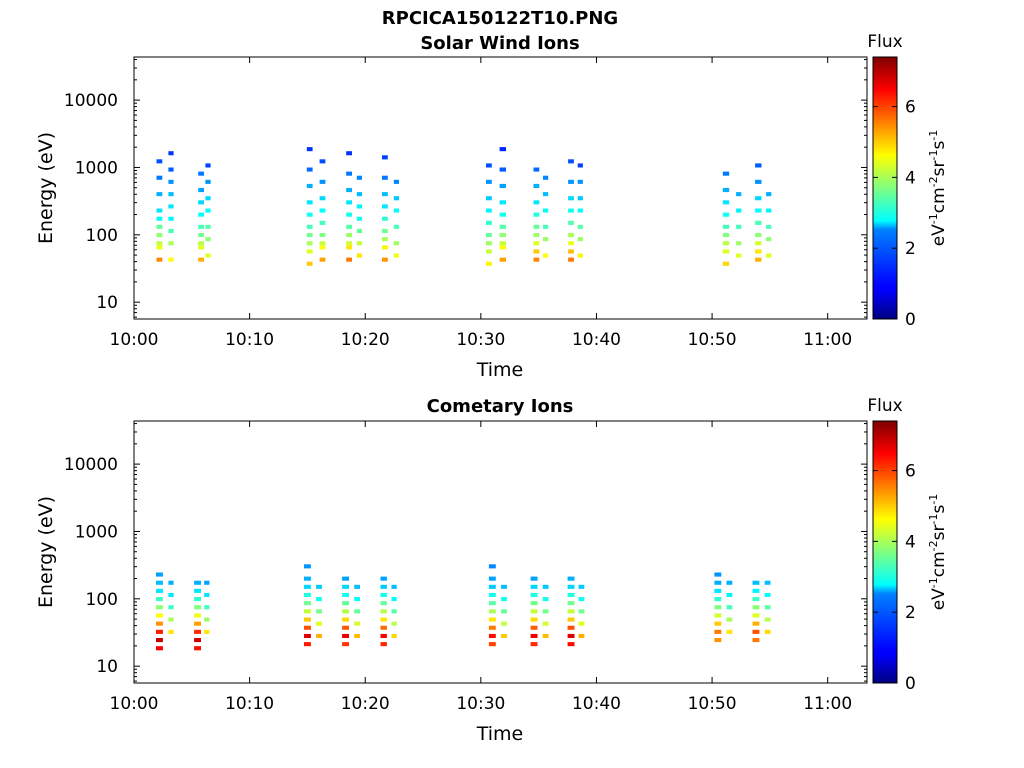 Image resolution: width=1024 pixels, height=768 pixels. I want to click on colorbar-tick-label: 2, so click(910, 249).